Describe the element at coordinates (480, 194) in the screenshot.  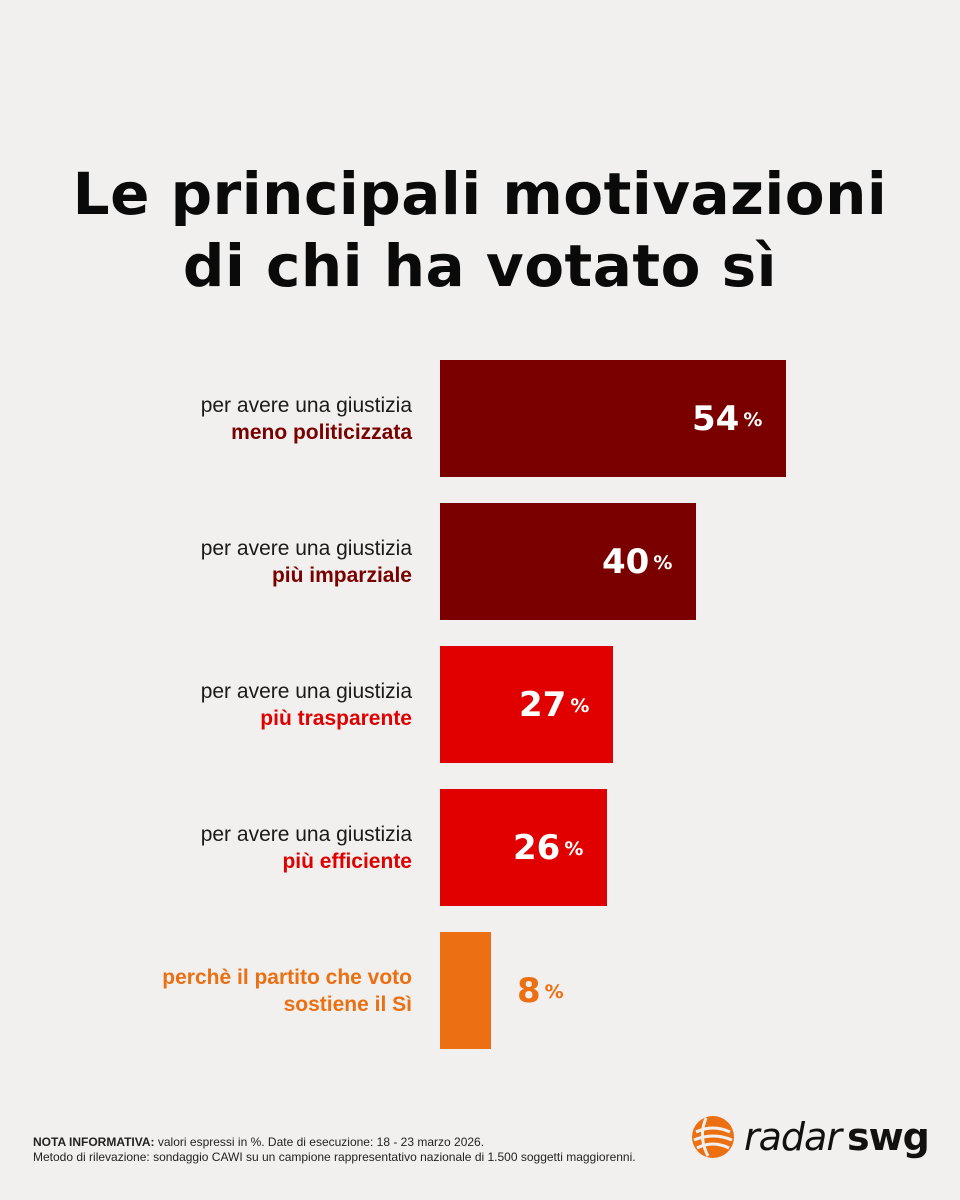
I see `chart-title-line1: Le principali motivazioni` at that location.